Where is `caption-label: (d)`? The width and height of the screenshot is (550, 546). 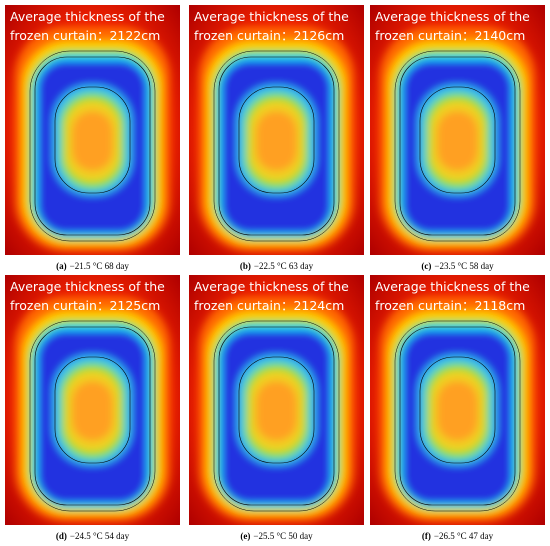 caption-label: (d) is located at coordinates (61, 536).